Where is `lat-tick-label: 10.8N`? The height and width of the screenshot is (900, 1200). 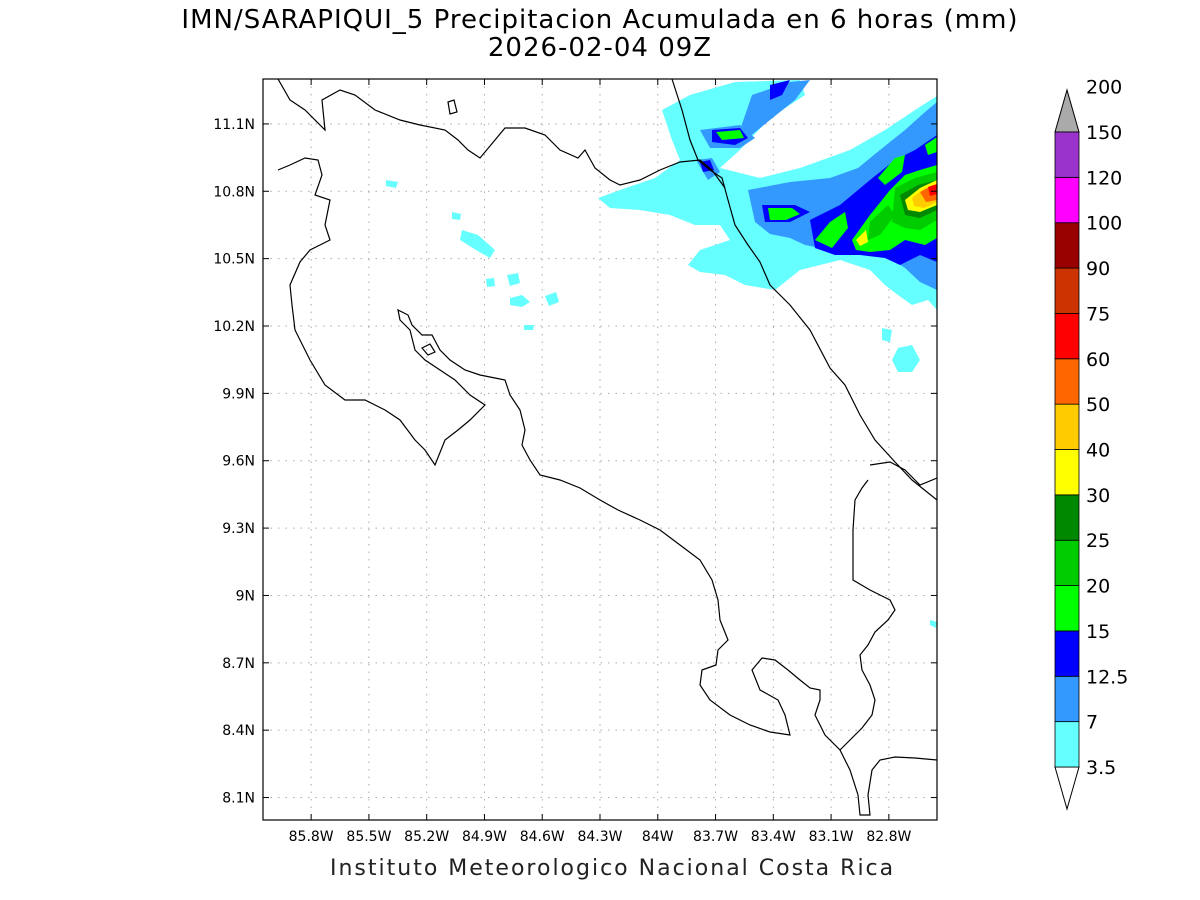 lat-tick-label: 10.8N is located at coordinates (234, 192).